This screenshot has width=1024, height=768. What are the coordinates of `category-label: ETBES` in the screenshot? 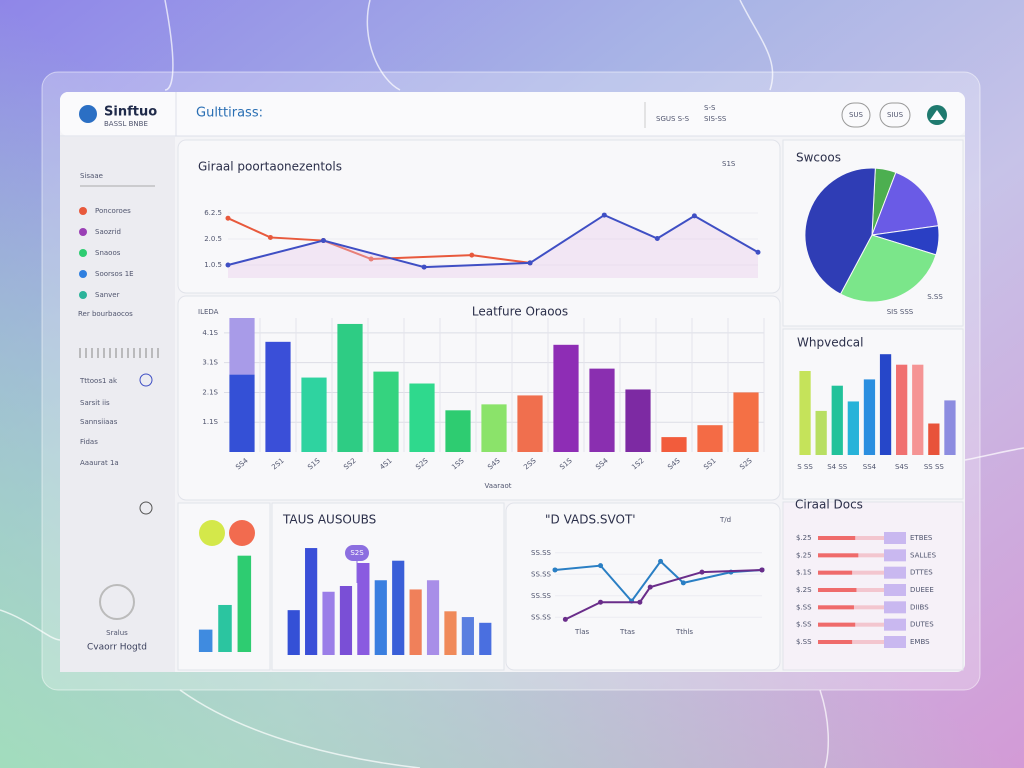 It's located at (921, 538).